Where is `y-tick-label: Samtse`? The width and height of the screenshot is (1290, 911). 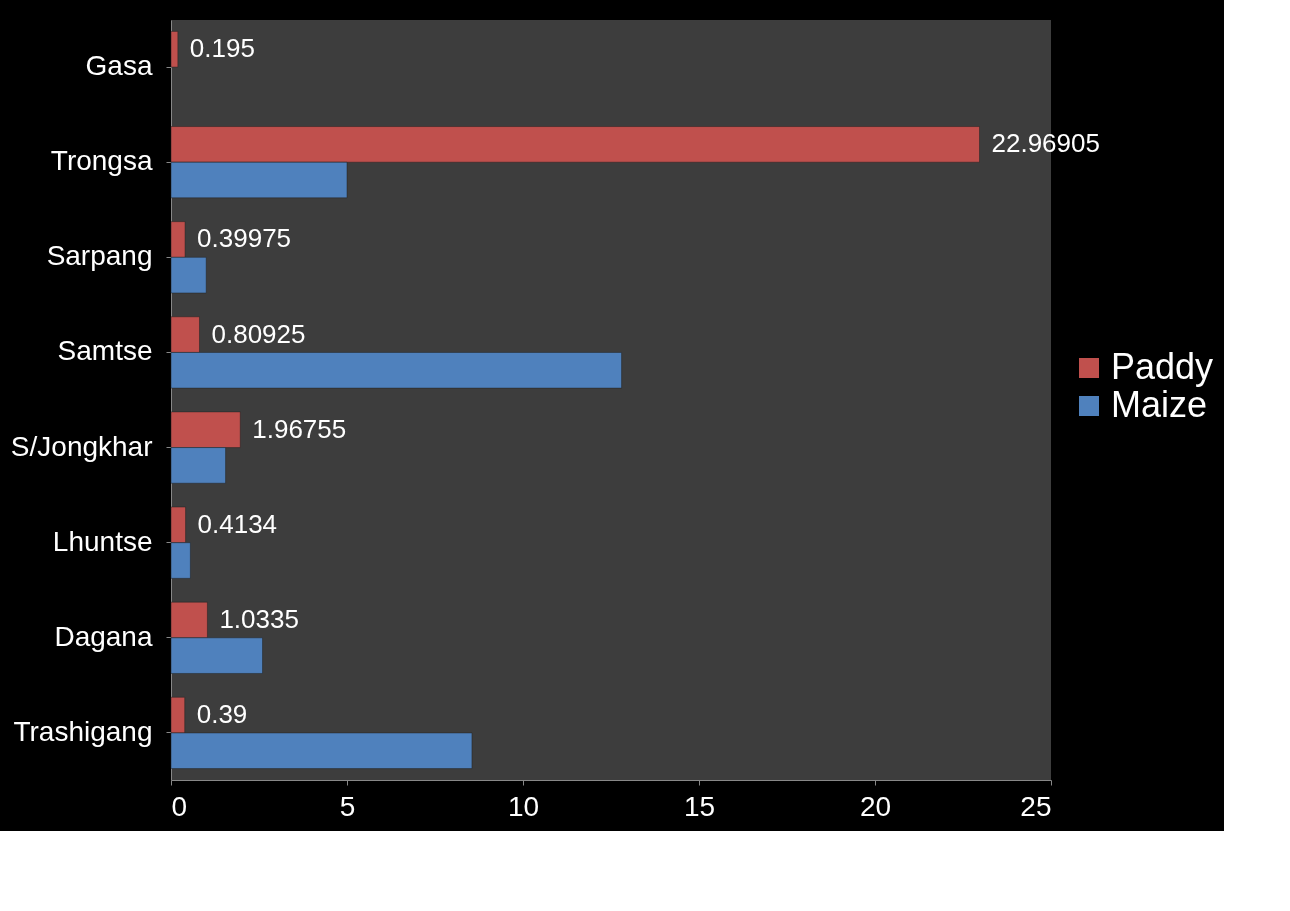
y-tick-label: Samtse is located at coordinates (105, 351).